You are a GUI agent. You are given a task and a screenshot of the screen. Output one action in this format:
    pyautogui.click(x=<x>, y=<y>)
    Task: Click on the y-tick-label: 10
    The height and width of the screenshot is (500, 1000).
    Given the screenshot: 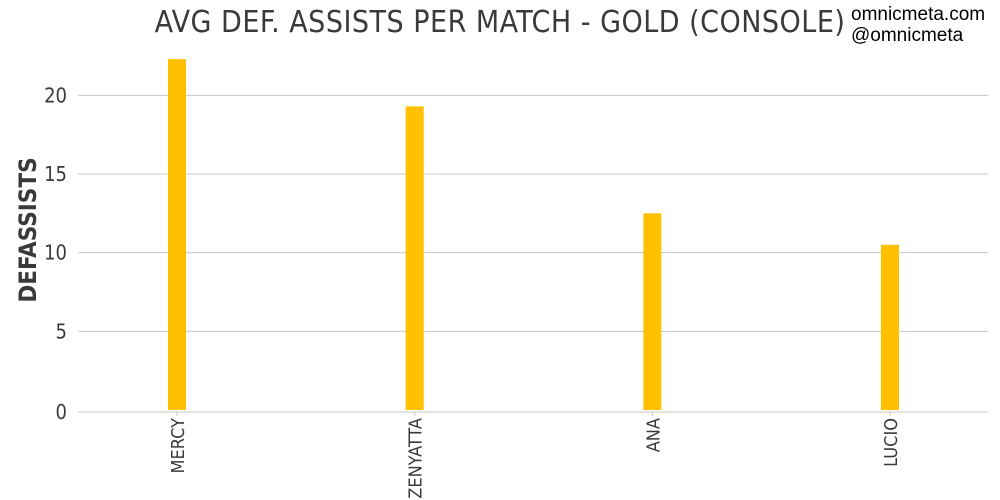 What is the action you would take?
    pyautogui.click(x=55, y=253)
    